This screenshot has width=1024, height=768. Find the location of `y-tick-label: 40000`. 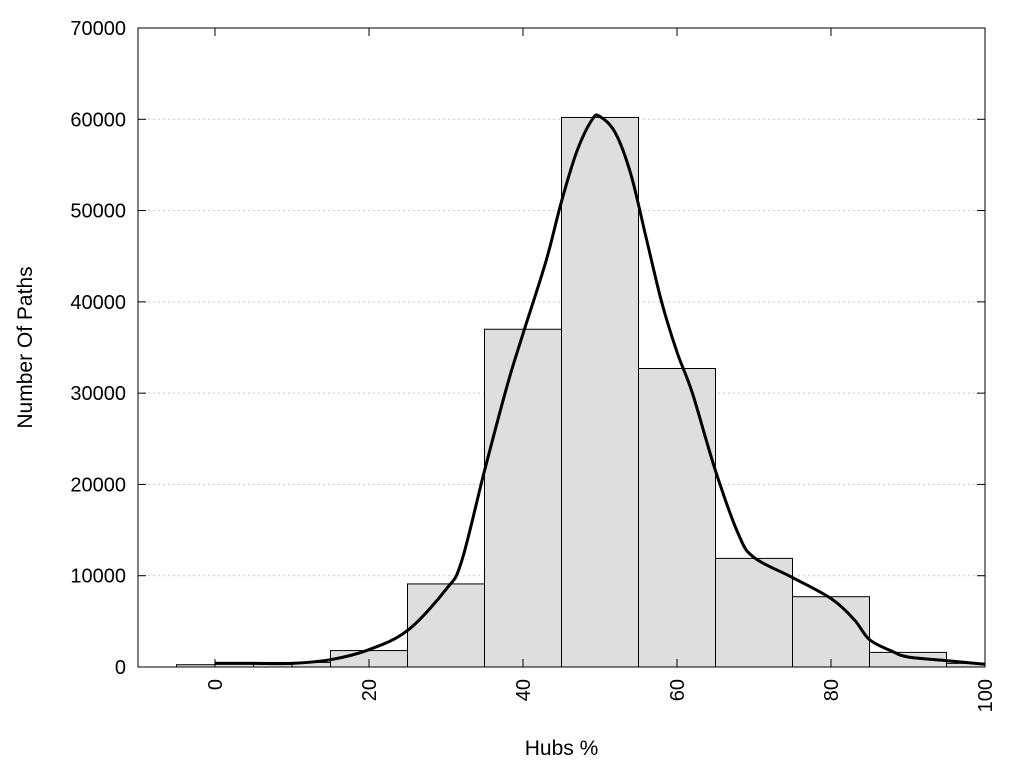

y-tick-label: 40000 is located at coordinates (98, 303).